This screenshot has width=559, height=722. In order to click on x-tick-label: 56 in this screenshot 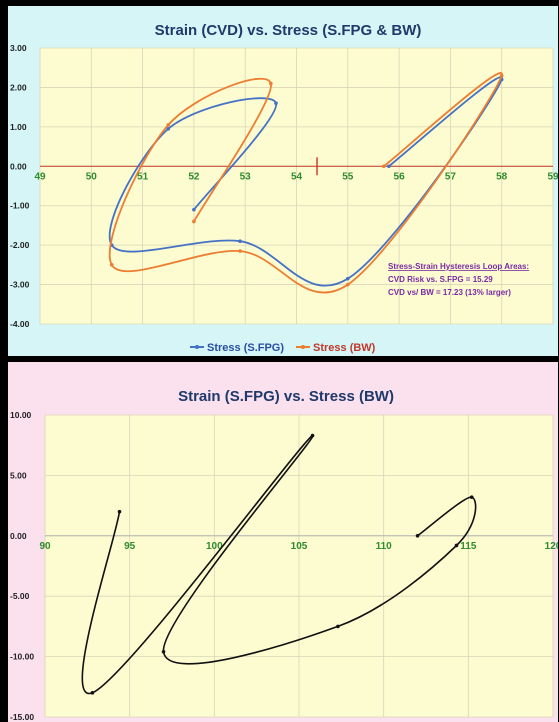, I will do `click(400, 176)`.